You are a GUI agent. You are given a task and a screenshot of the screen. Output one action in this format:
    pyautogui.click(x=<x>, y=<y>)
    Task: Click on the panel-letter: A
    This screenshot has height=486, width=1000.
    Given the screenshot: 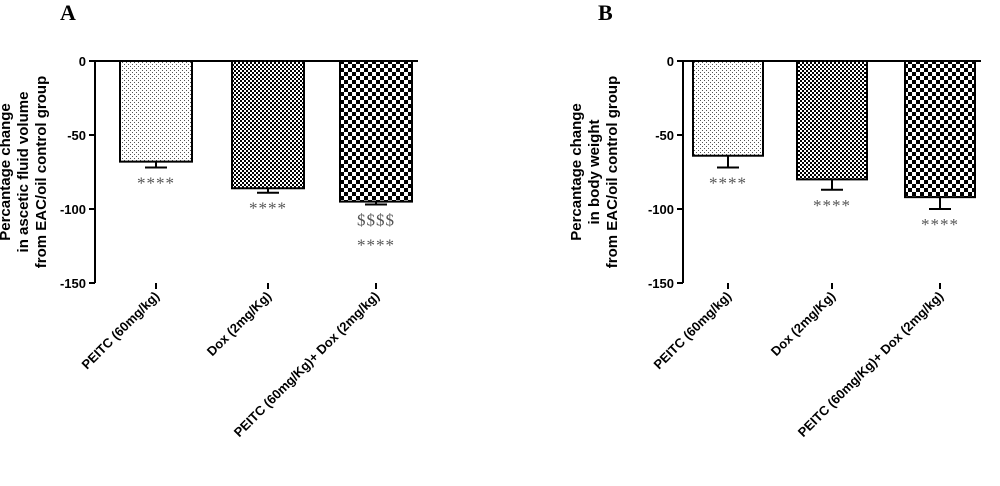 What is the action you would take?
    pyautogui.click(x=68, y=12)
    